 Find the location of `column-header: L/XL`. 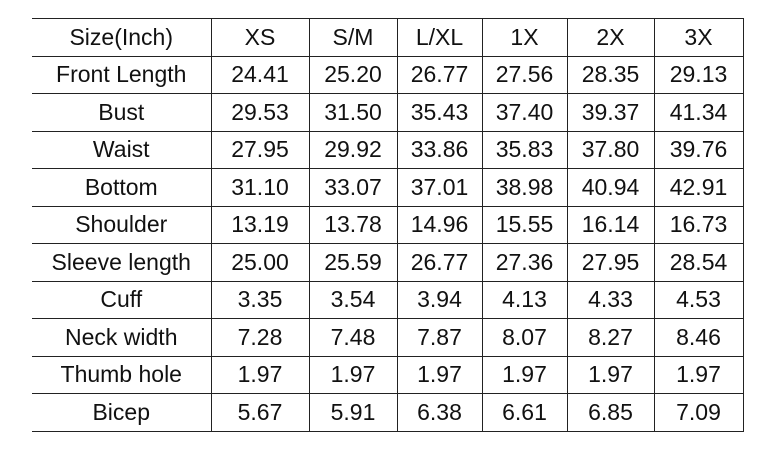

column-header: L/XL is located at coordinates (439, 37).